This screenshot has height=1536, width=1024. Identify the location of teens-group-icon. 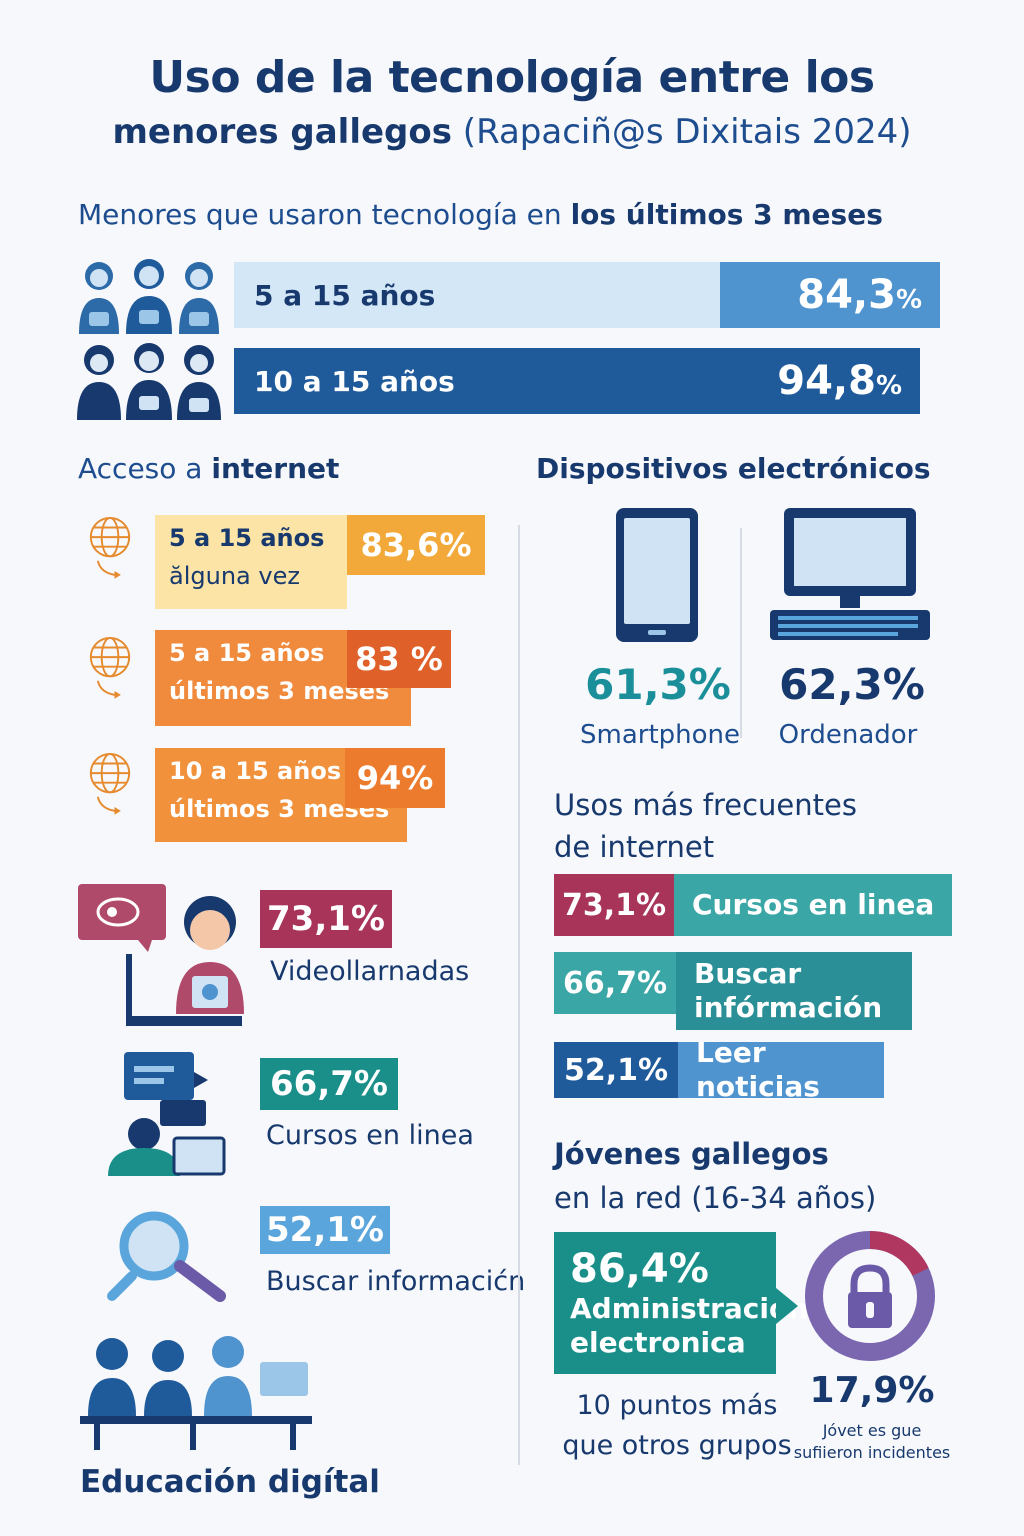
(149, 381).